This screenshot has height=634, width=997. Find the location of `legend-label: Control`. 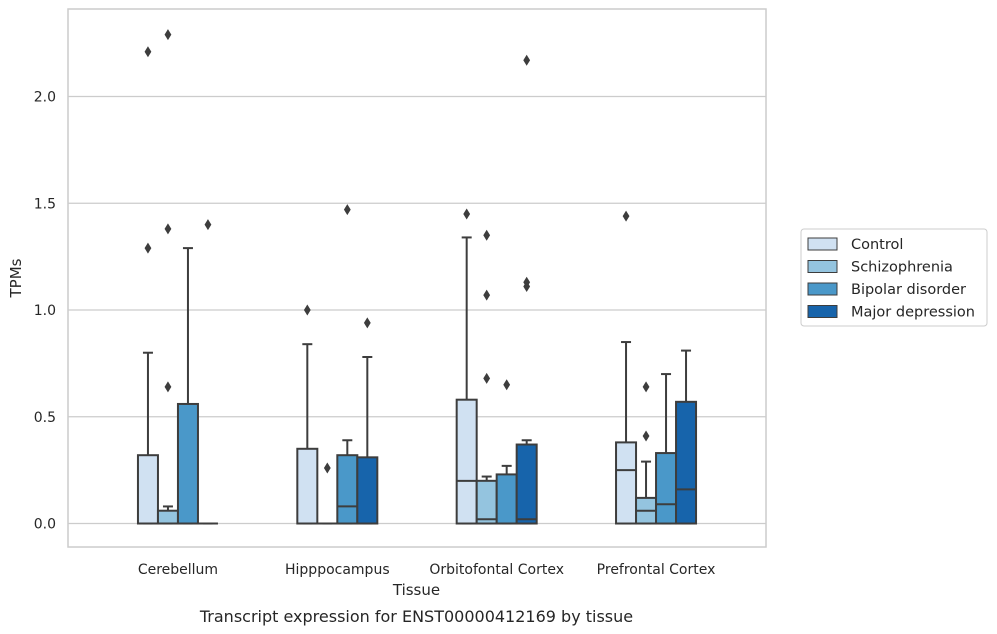

legend-label: Control is located at coordinates (877, 245).